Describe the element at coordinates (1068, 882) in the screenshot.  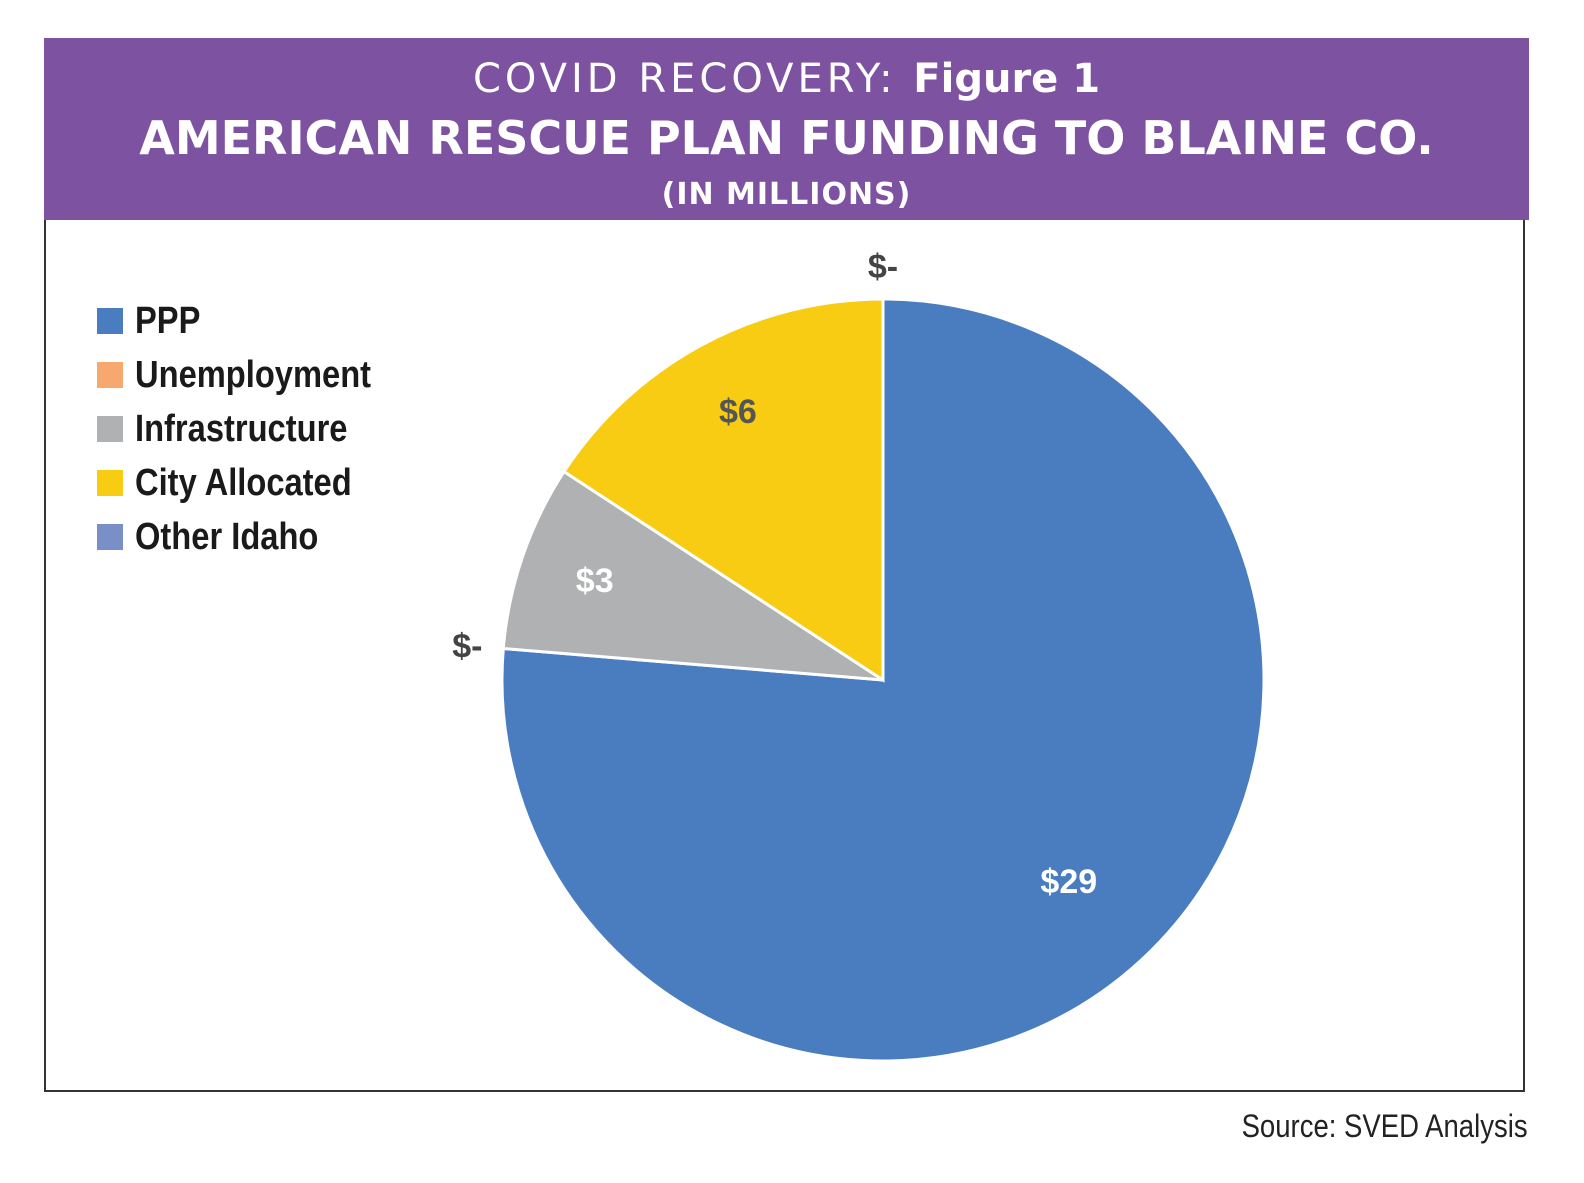
I see `data-label-ppp: $29` at that location.